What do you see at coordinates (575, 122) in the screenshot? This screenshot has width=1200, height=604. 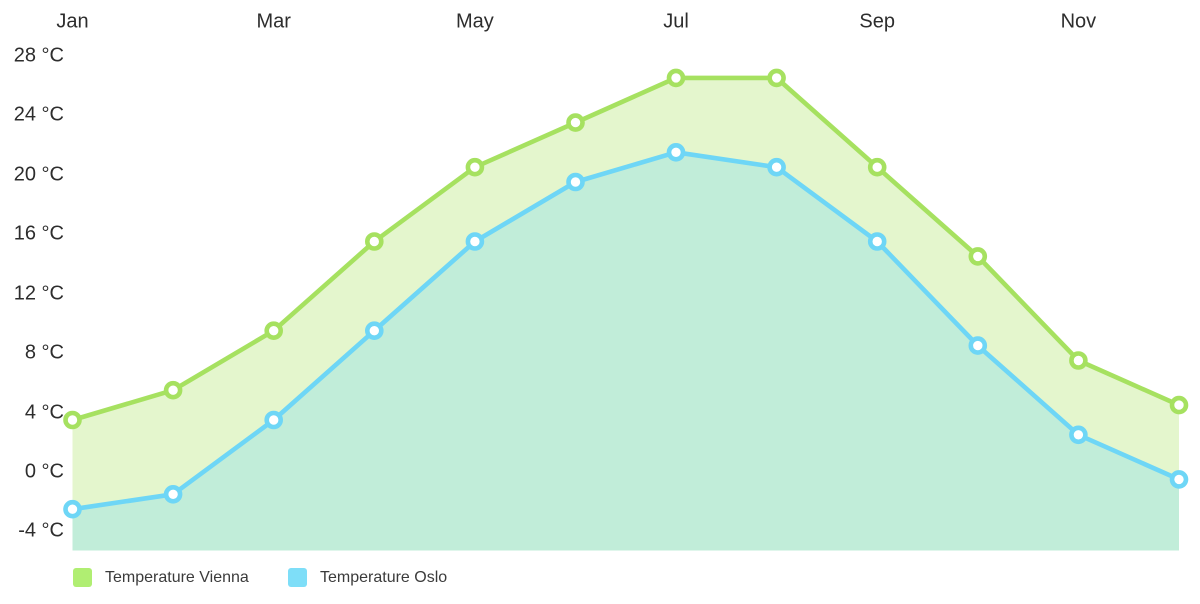 I see `temperature-vienna-point-jun` at bounding box center [575, 122].